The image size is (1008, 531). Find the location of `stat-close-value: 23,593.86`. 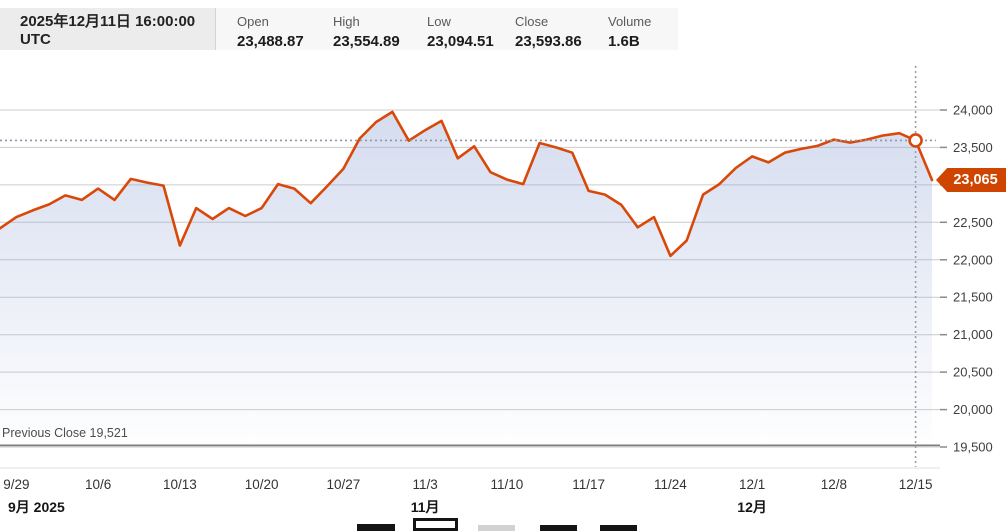

stat-close-value: 23,593.86 is located at coordinates (548, 41).